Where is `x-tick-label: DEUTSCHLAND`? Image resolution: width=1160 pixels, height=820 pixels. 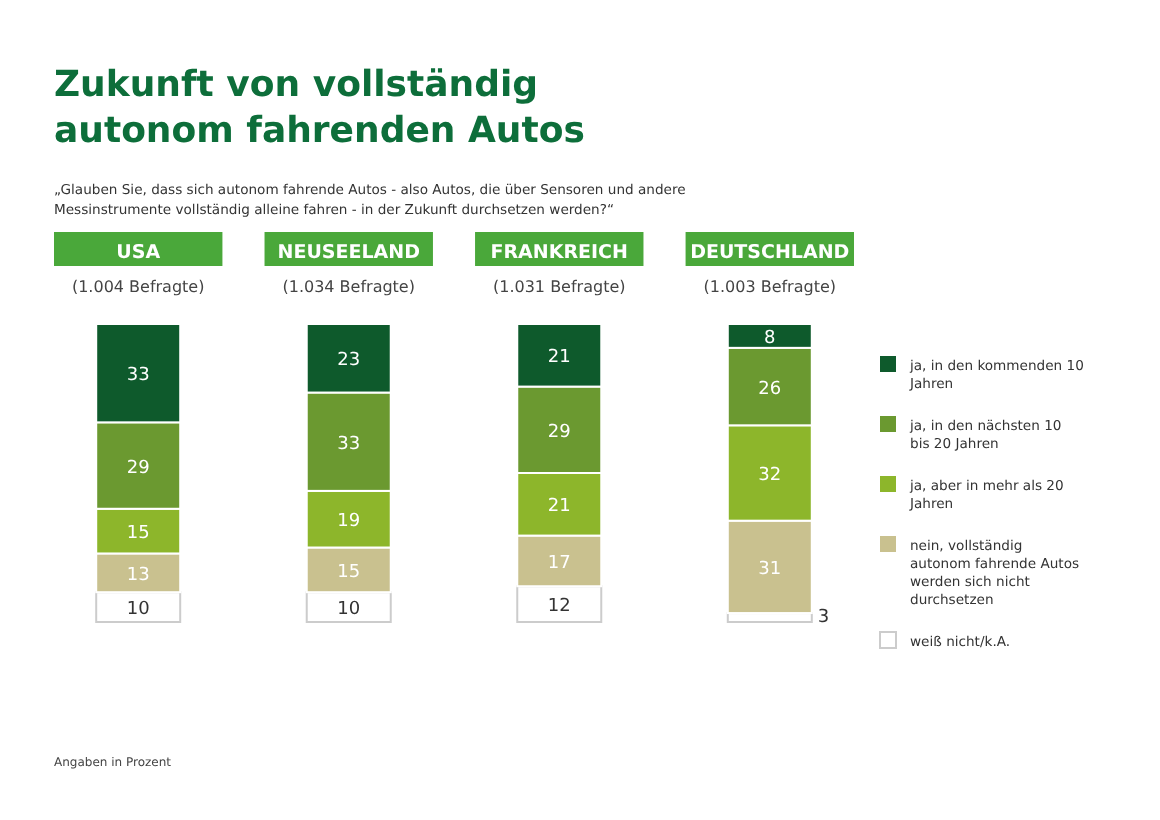 x-tick-label: DEUTSCHLAND is located at coordinates (770, 253).